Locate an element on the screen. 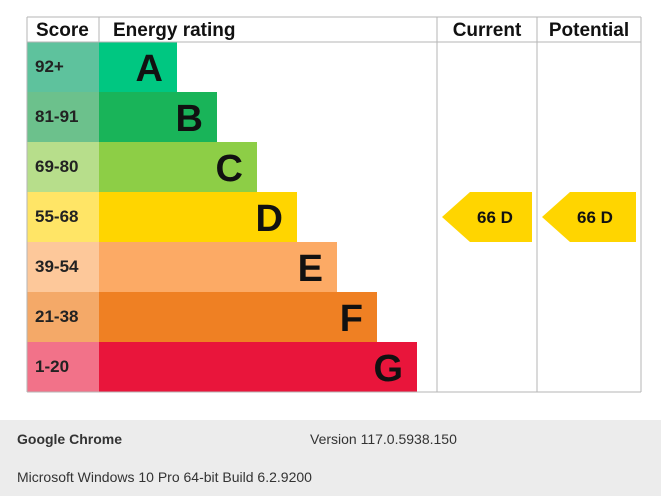 The width and height of the screenshot is (661, 496). rating-bar-f is located at coordinates (238, 317).